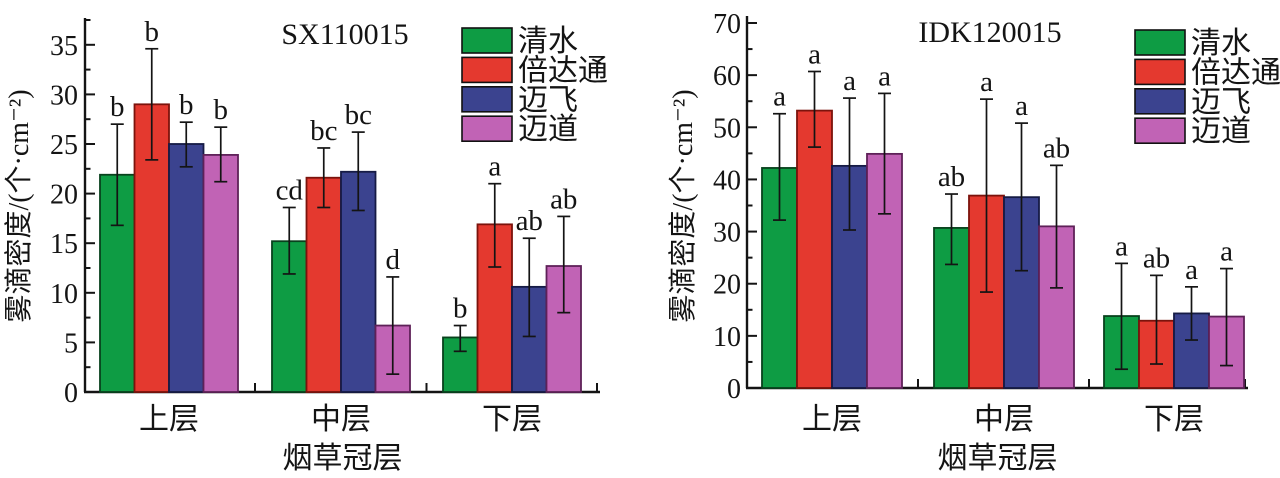 Image resolution: width=1280 pixels, height=478 pixels. Describe the element at coordinates (344, 34) in the screenshot. I see `chart-title: SX110015` at that location.